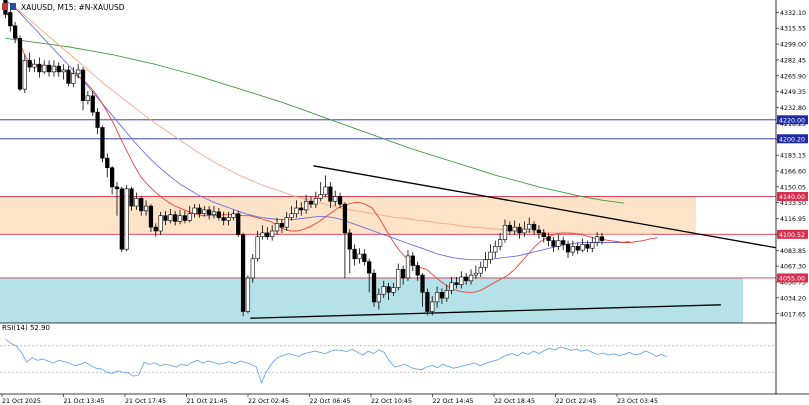  I want to click on price-tick-label: 4216.25, so click(793, 124).